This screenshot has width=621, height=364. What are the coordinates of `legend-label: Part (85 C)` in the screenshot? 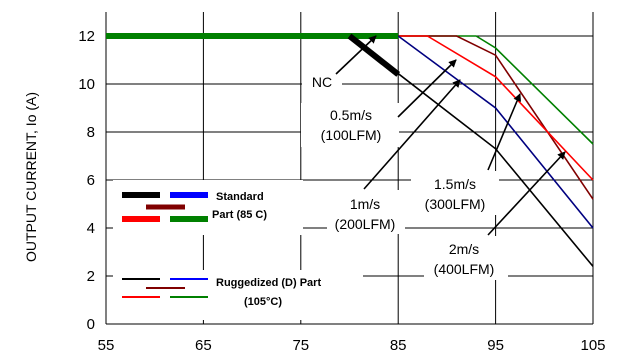 It's located at (239, 215).